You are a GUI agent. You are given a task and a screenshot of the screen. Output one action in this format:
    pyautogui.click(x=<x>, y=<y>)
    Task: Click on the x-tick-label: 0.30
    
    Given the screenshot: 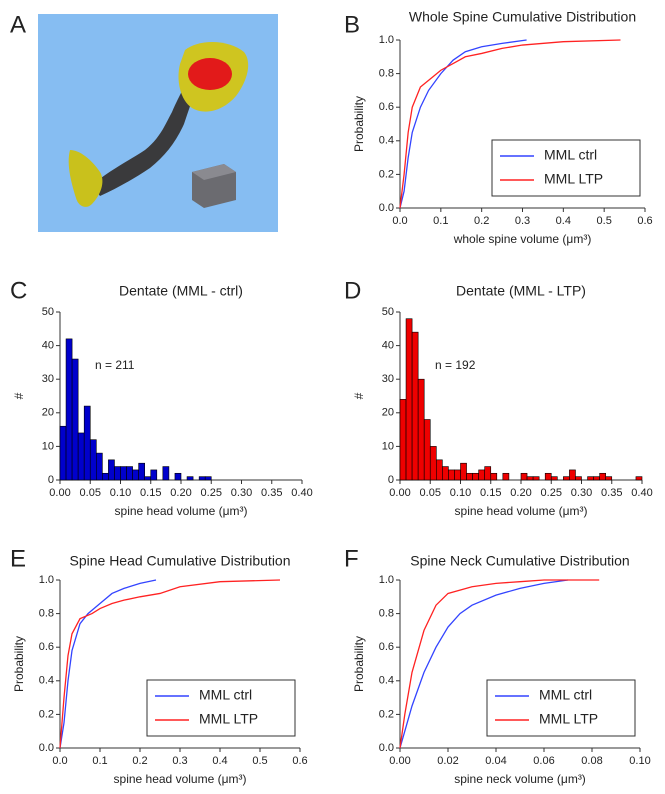 What is the action you would take?
    pyautogui.click(x=581, y=493)
    